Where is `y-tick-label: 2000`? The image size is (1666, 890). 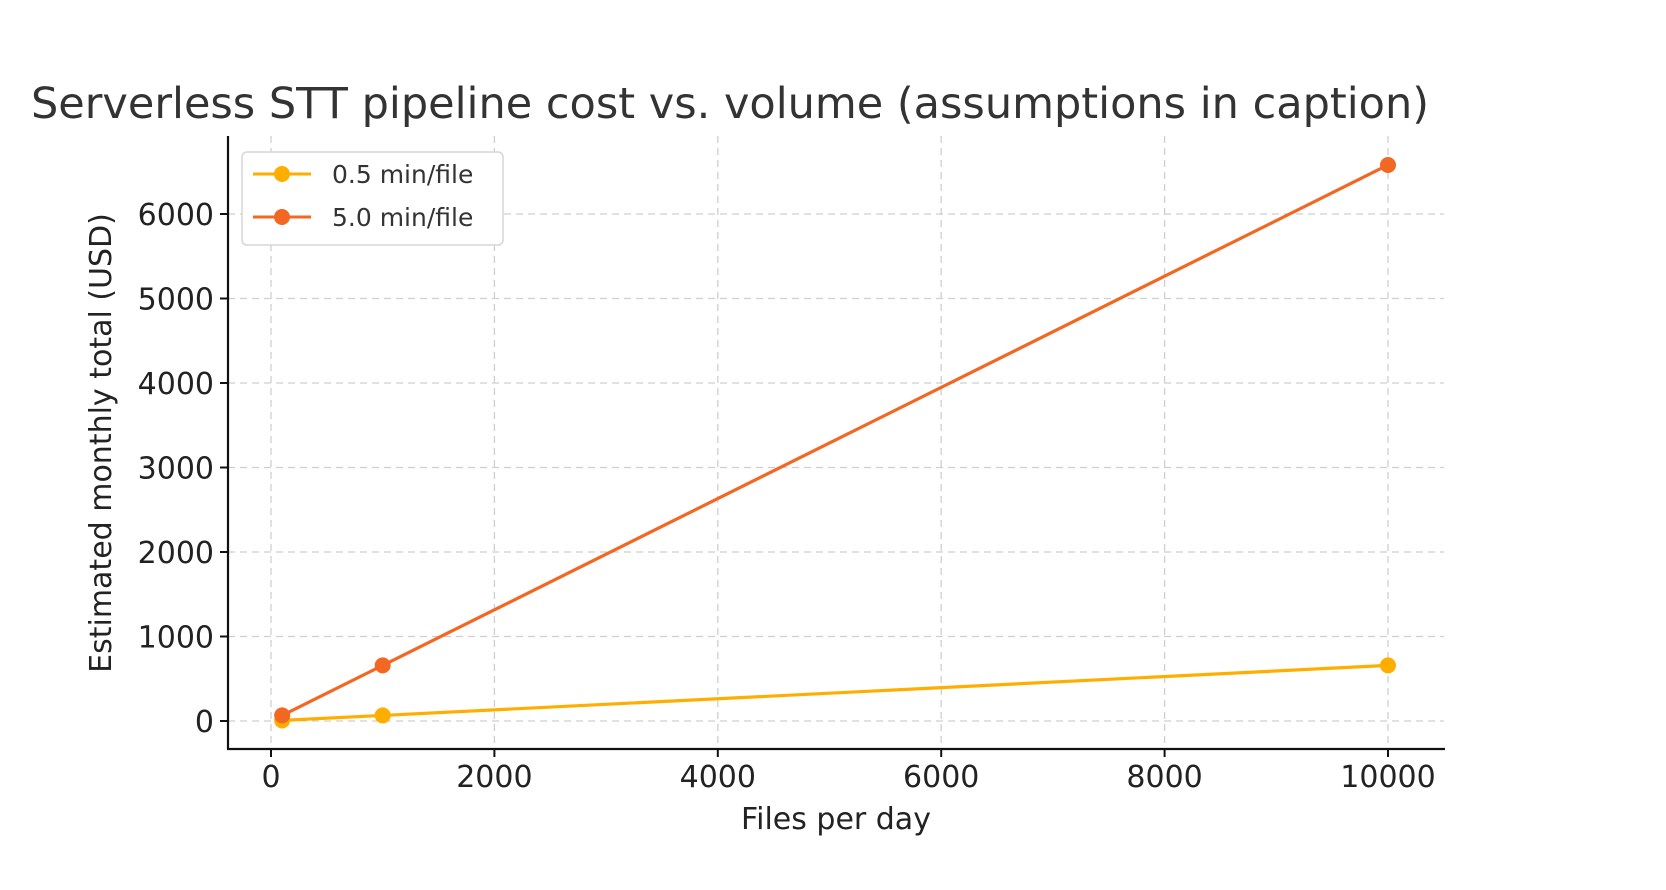
y-tick-label: 2000 is located at coordinates (176, 553).